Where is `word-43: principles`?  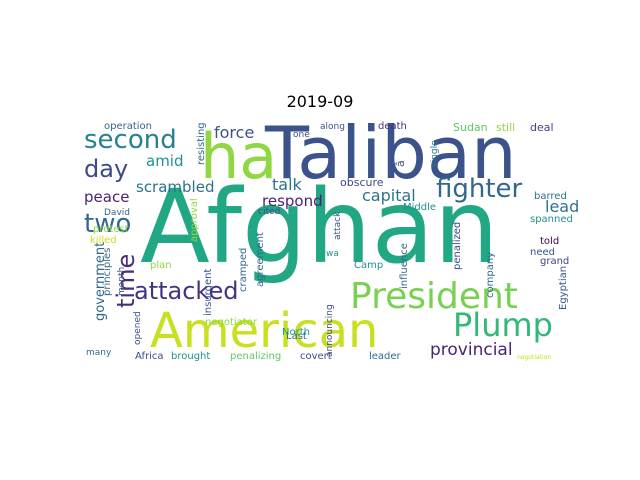
word-43: principles is located at coordinates (107, 272).